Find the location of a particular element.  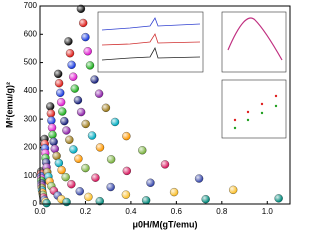

y-tick-label: 0 is located at coordinates (35, 203).